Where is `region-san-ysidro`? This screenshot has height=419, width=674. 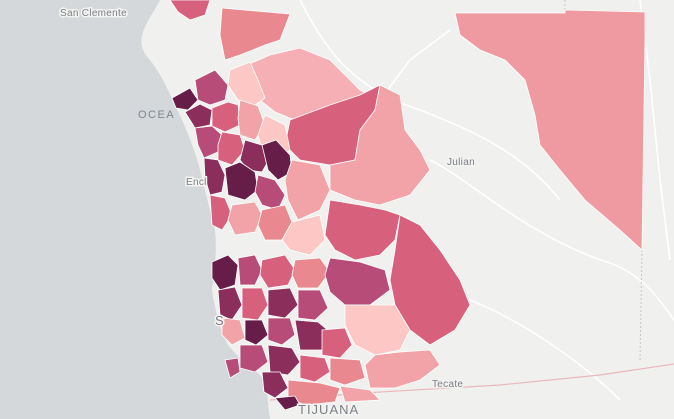 region-san-ysidro is located at coordinates (287, 403).